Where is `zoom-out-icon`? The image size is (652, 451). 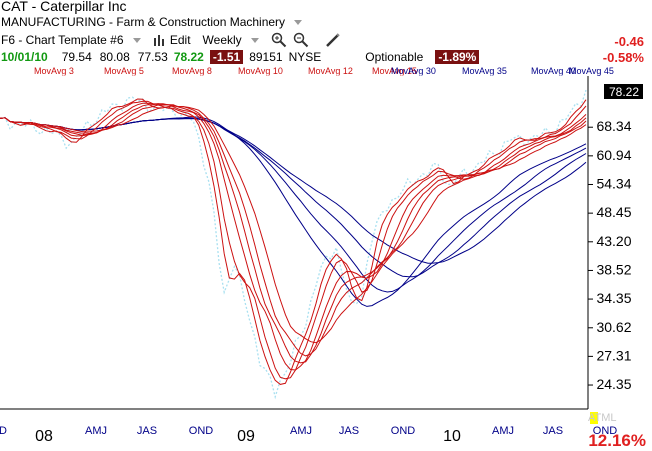
zoom-out-icon is located at coordinates (301, 40).